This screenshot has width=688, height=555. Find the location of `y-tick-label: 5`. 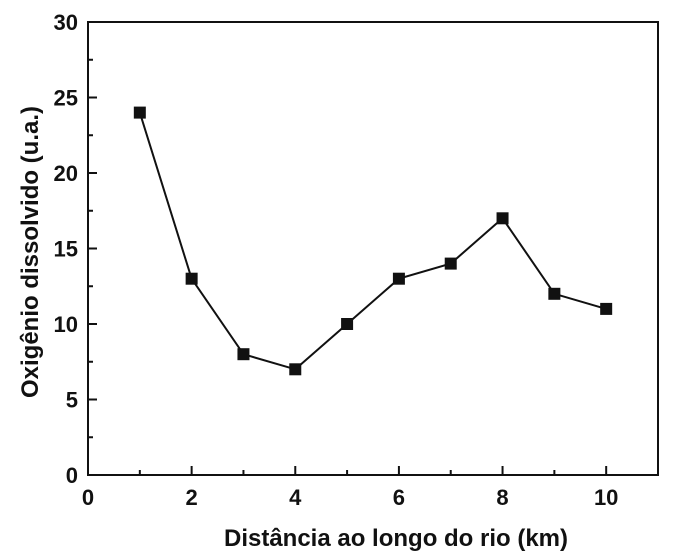

y-tick-label: 5 is located at coordinates (72, 400).